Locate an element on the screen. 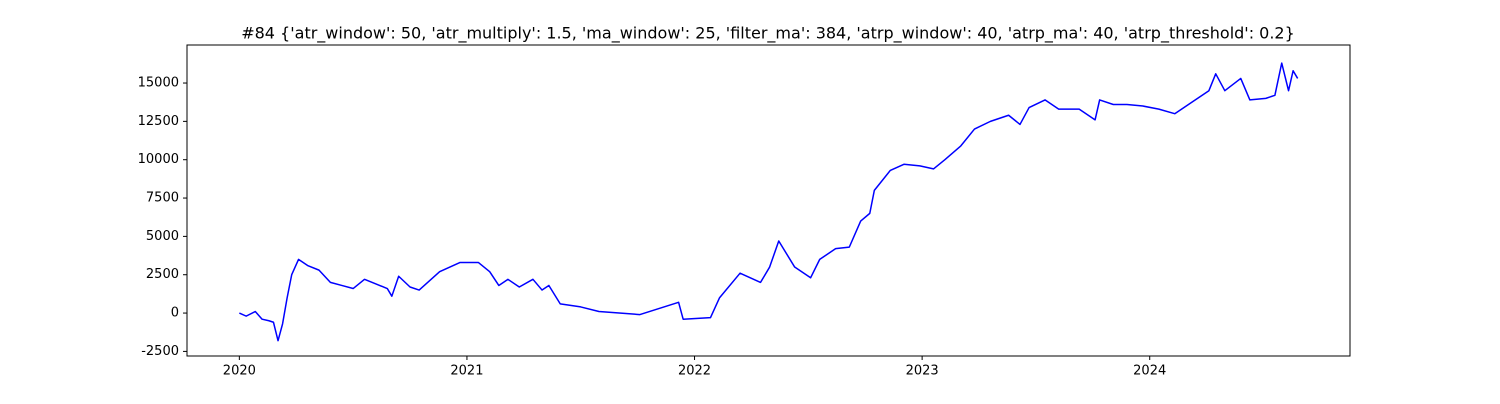 The height and width of the screenshot is (404, 1500). y-tick-label: 0 is located at coordinates (175, 313).